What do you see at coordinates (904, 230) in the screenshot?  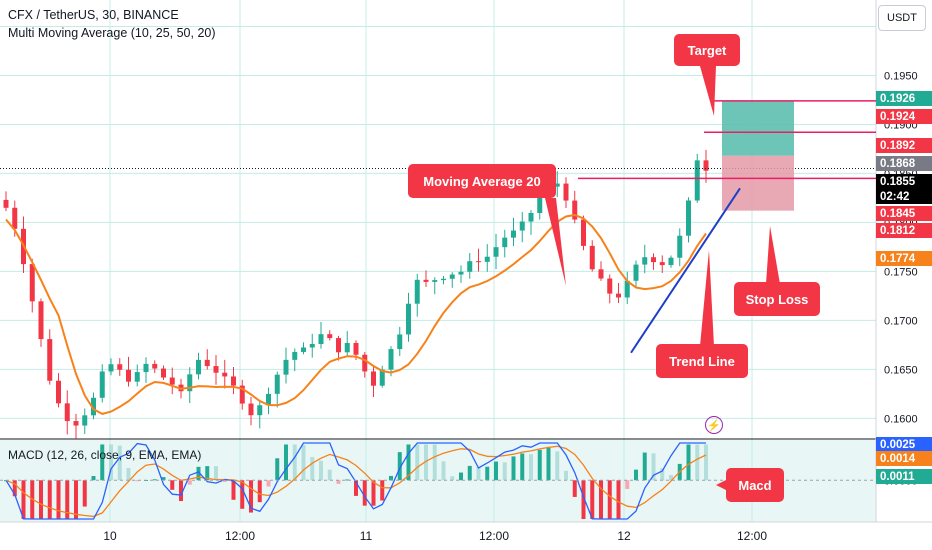 I see `price-tag-stop: 0.1812` at bounding box center [904, 230].